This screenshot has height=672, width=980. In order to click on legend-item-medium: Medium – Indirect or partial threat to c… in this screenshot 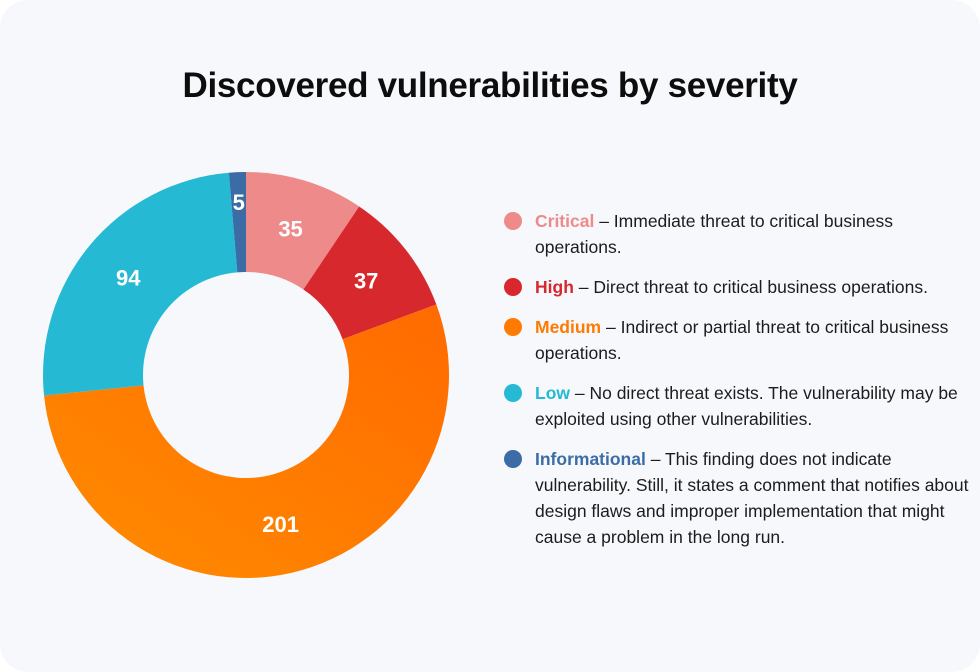, I will do `click(739, 340)`.